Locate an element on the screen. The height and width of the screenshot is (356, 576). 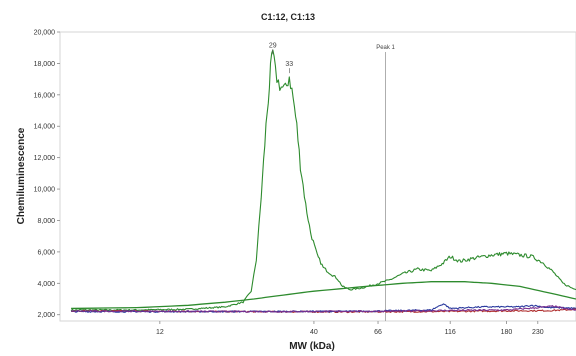
y-tick-label: 14,000 is located at coordinates (45, 127).